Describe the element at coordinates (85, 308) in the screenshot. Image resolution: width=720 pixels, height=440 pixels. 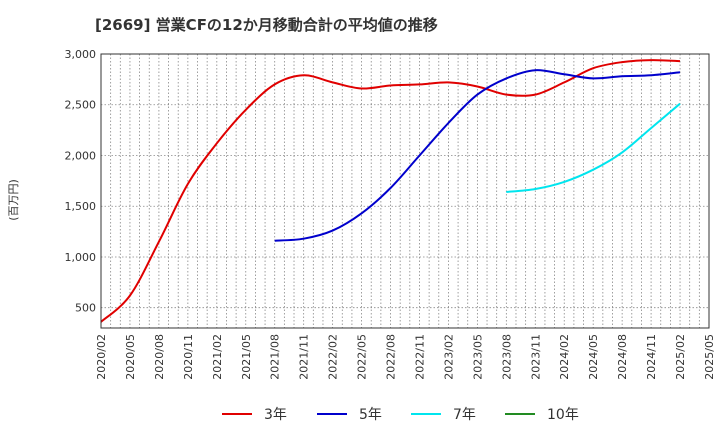
I see `y-tick-label: 500` at that location.